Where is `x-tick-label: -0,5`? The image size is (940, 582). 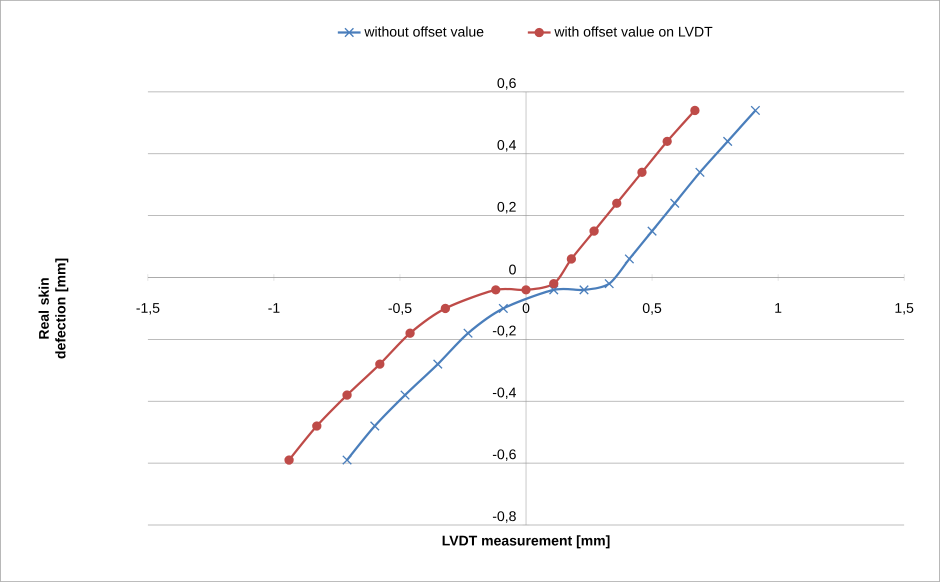
x-tick-label: -0,5 is located at coordinates (400, 309).